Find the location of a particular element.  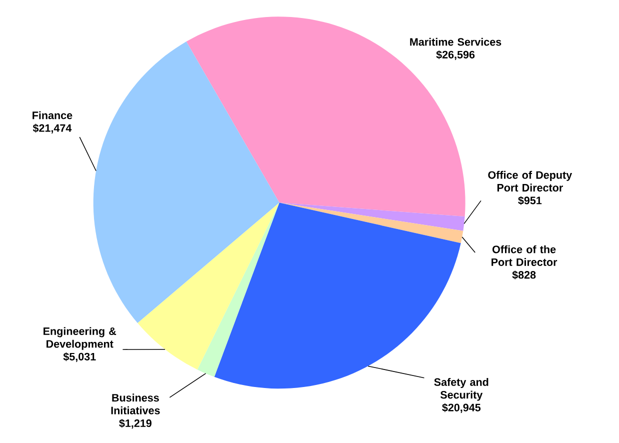

data-label: $828 is located at coordinates (524, 275).